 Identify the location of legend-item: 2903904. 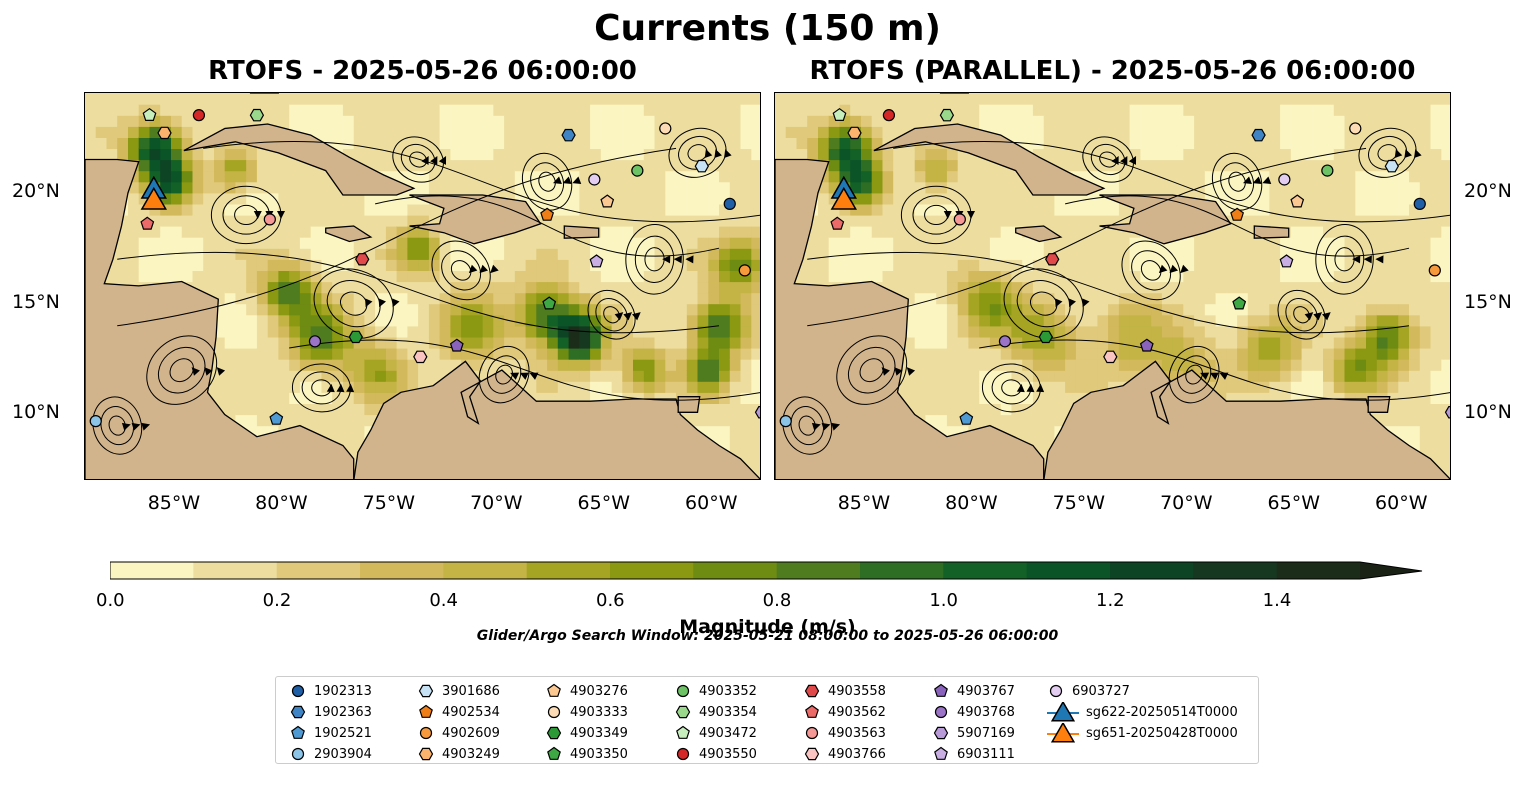
(330, 754).